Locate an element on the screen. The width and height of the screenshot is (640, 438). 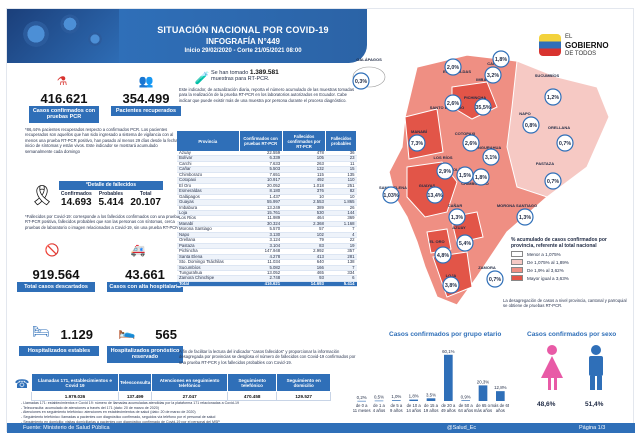
legend-label: Mayor igual a 3,63% is located at coordinates (548, 278).